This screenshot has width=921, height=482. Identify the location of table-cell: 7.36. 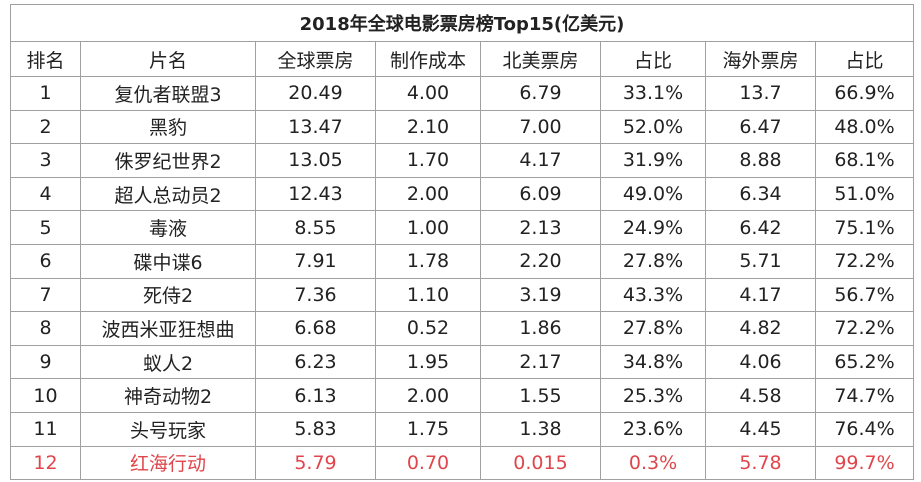
(315, 295).